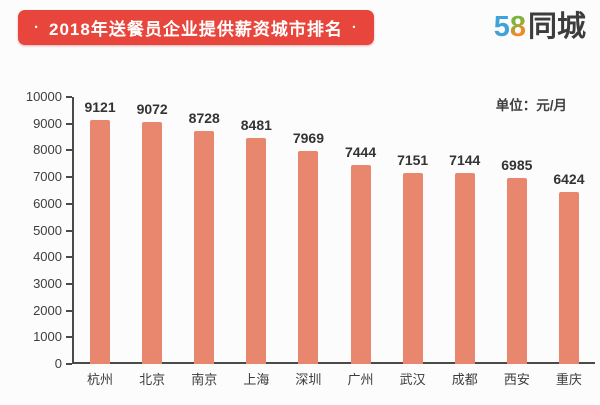 The height and width of the screenshot is (405, 600). Describe the element at coordinates (47, 177) in the screenshot. I see `y-axis-tick-label: 7000` at that location.